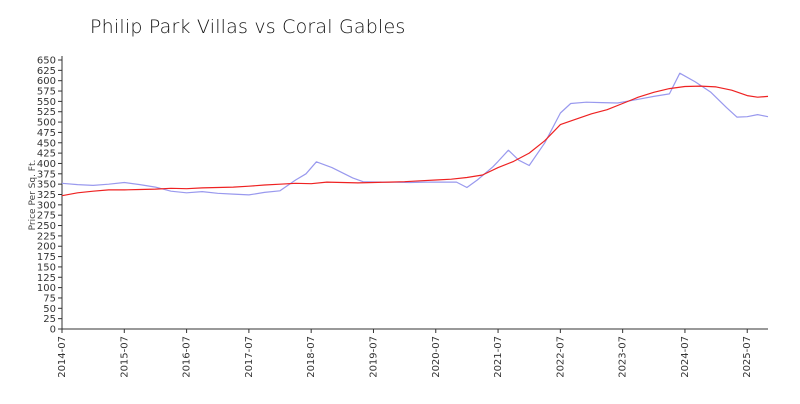 This screenshot has height=404, width=800. What do you see at coordinates (311, 357) in the screenshot?
I see `x-tick-label: 2018-07` at bounding box center [311, 357].